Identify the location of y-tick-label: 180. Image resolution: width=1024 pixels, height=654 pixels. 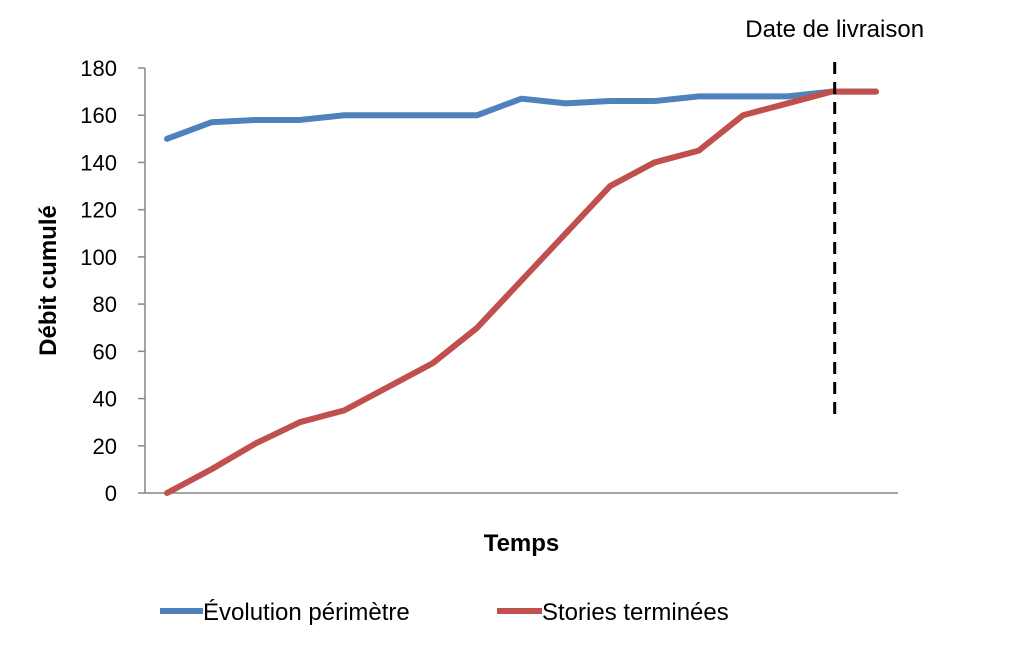
(98, 68).